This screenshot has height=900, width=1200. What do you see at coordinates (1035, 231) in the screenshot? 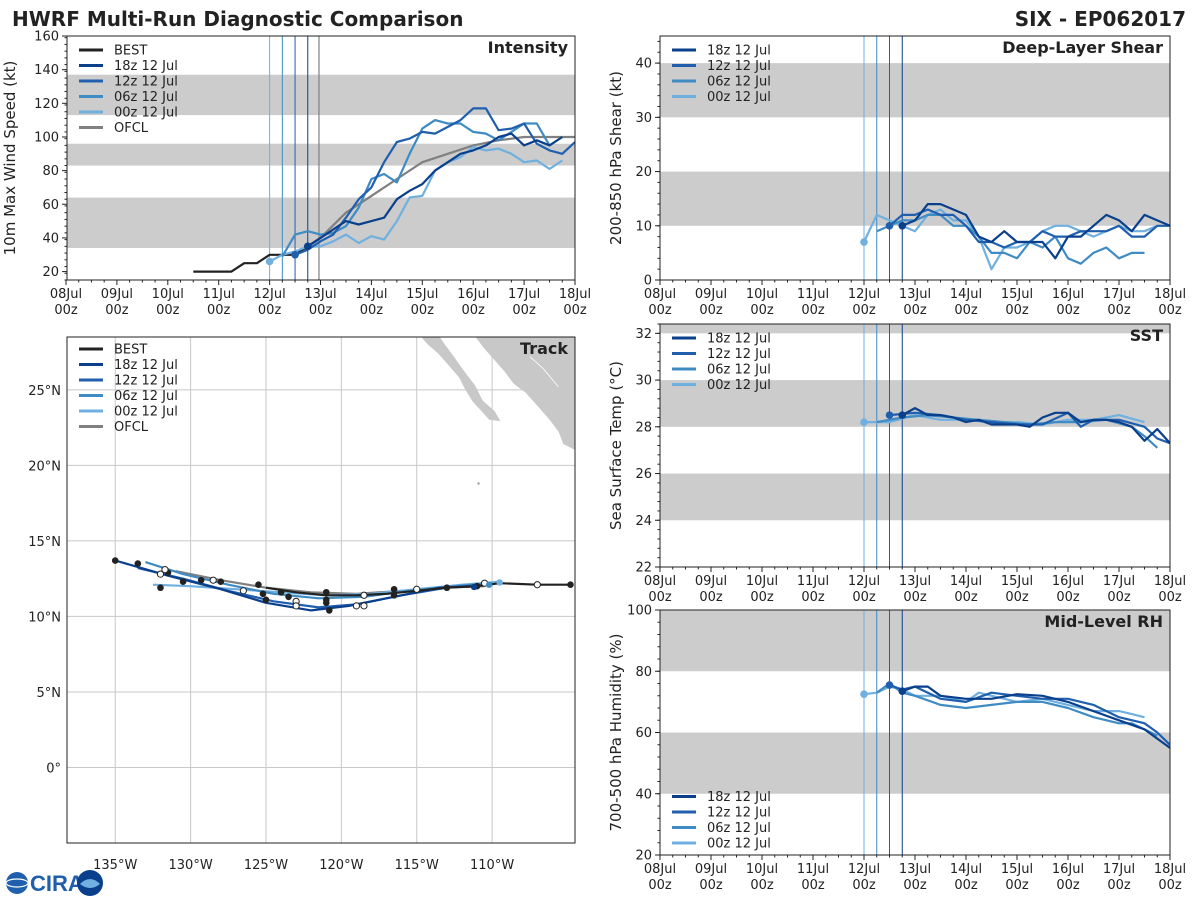
I see `shear-line-18z-12-jul` at bounding box center [1035, 231].